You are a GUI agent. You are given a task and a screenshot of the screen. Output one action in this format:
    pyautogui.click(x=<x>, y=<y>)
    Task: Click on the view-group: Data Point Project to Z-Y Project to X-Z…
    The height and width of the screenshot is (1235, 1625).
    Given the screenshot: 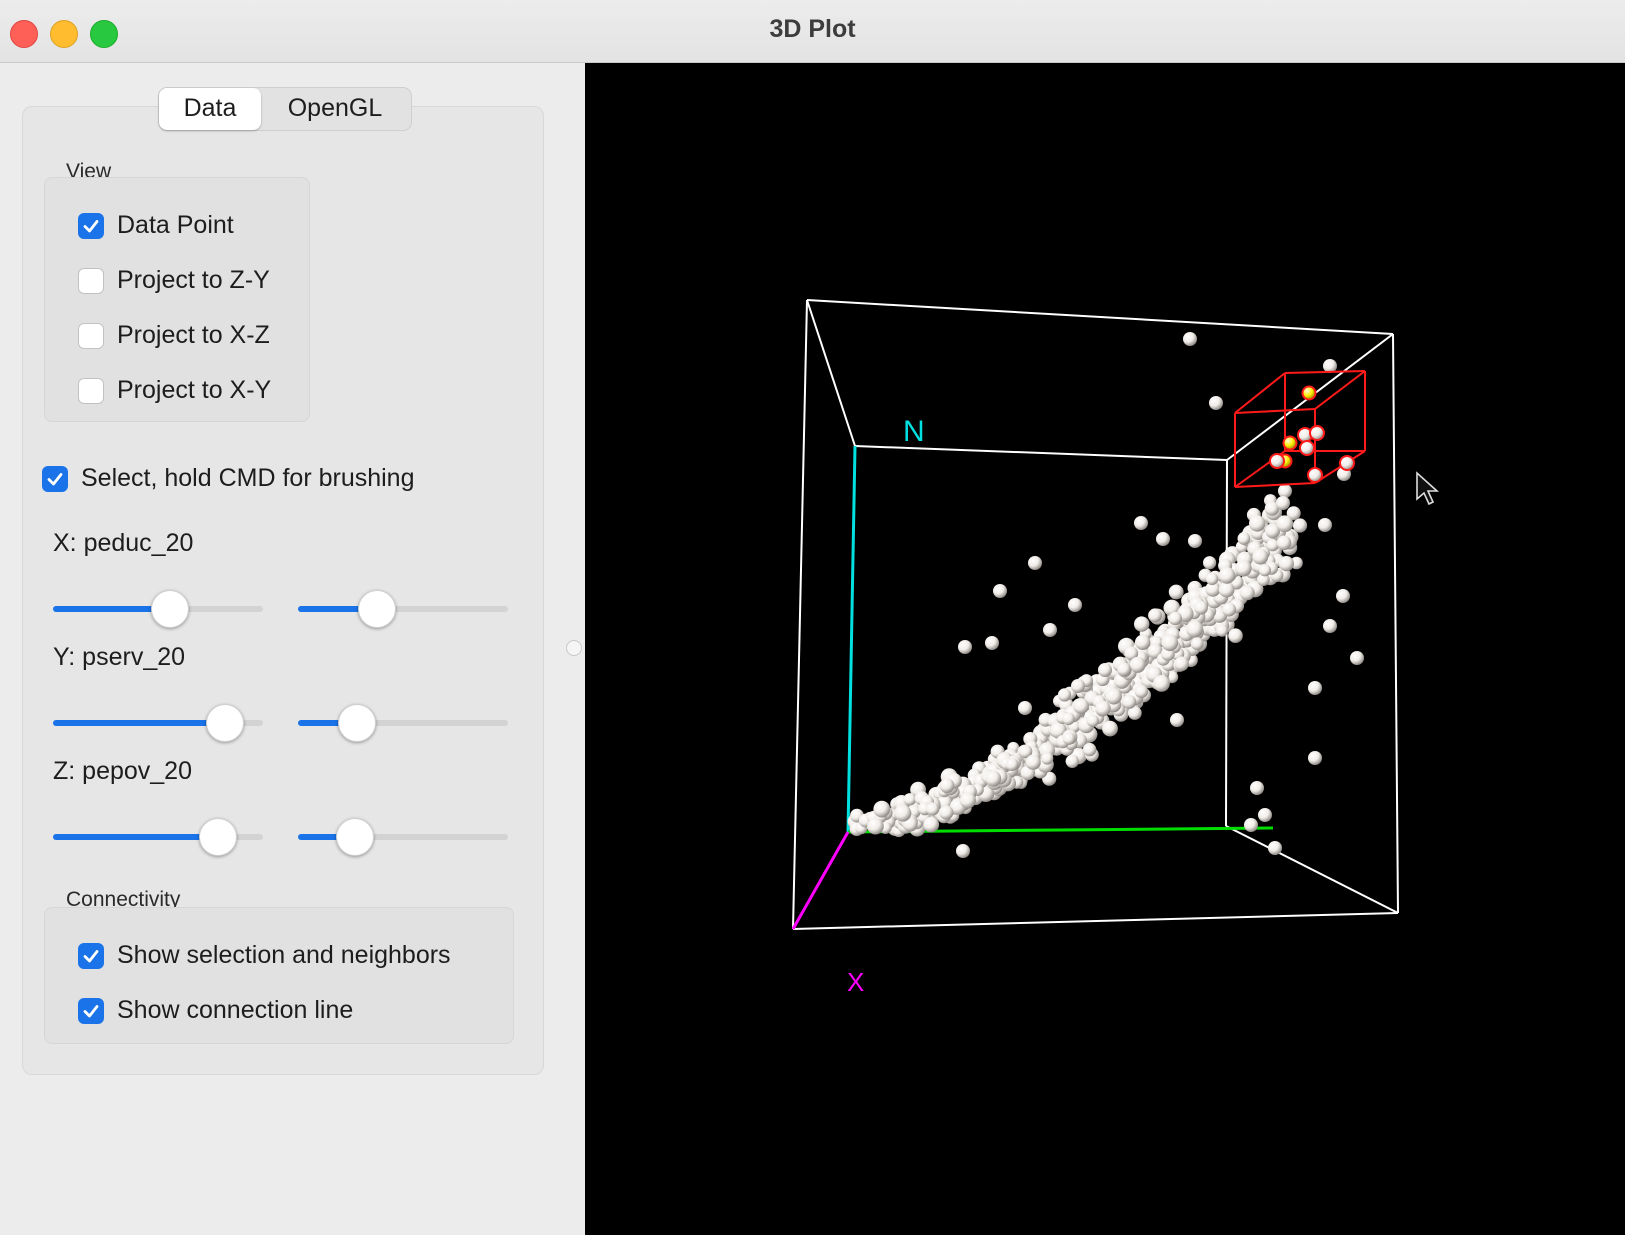 What is the action you would take?
    pyautogui.click(x=177, y=299)
    